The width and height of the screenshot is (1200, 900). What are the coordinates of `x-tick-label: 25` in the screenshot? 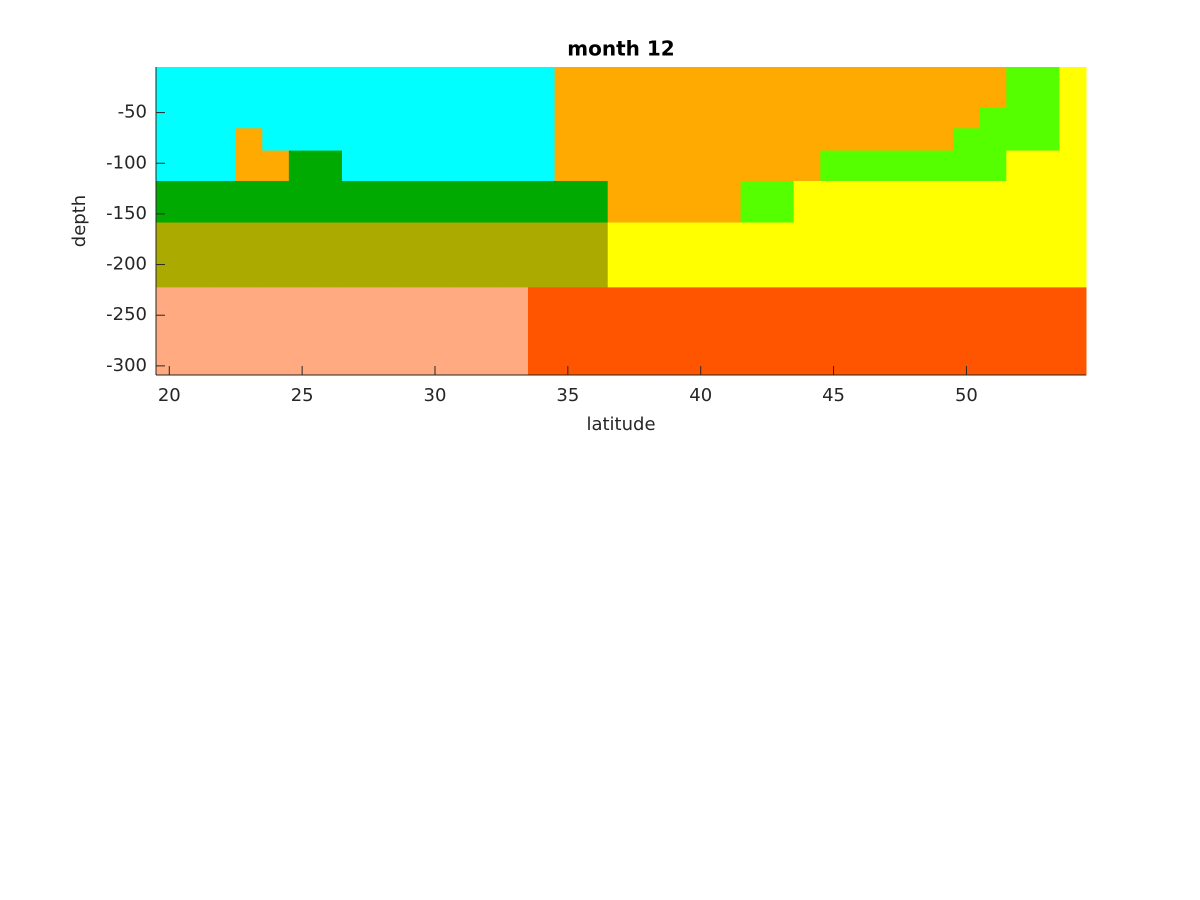 It's located at (302, 395).